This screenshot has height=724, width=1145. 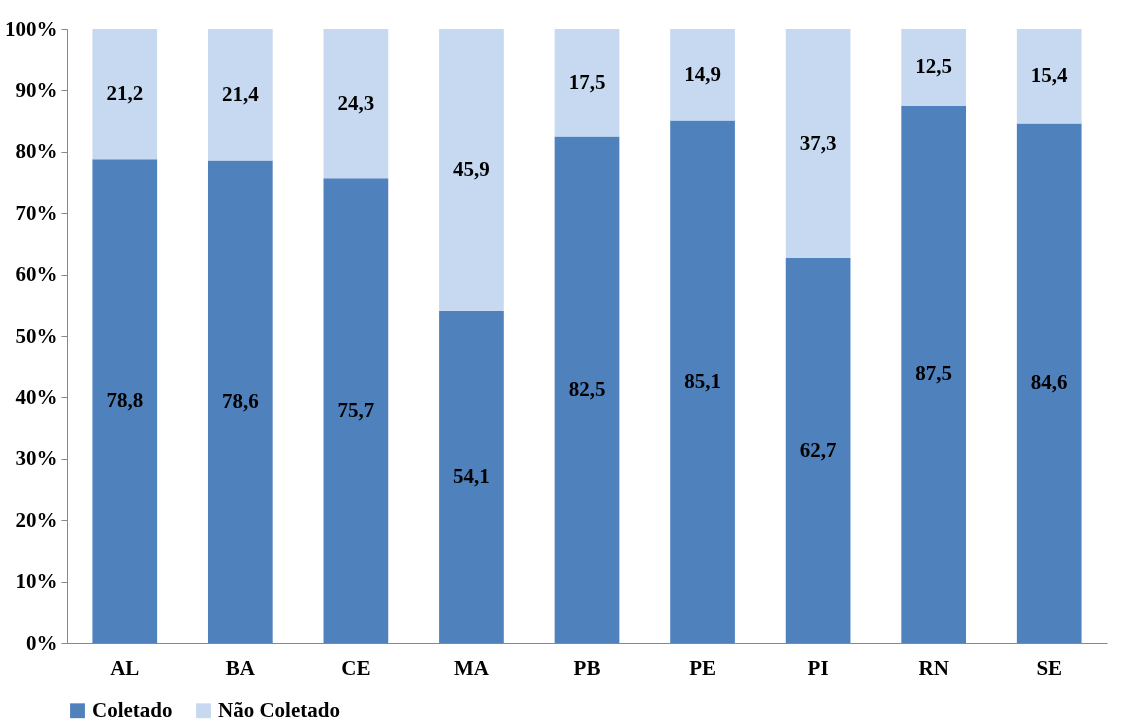 I want to click on y-tick-label: 80%, so click(x=36, y=151).